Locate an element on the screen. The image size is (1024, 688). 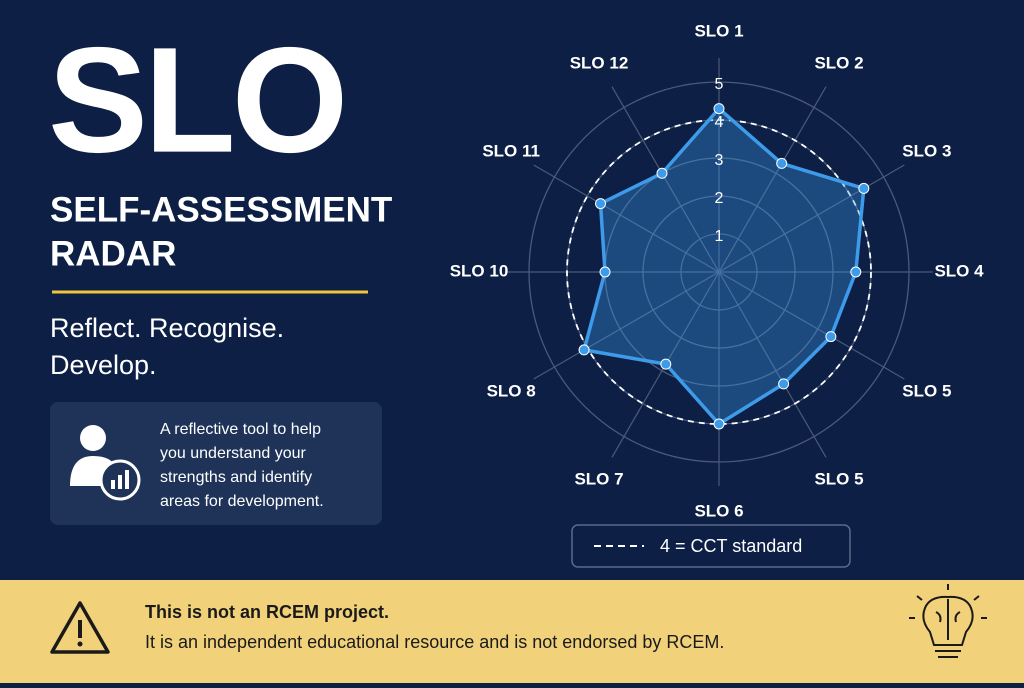
subtitle: RADAR is located at coordinates (113, 253).